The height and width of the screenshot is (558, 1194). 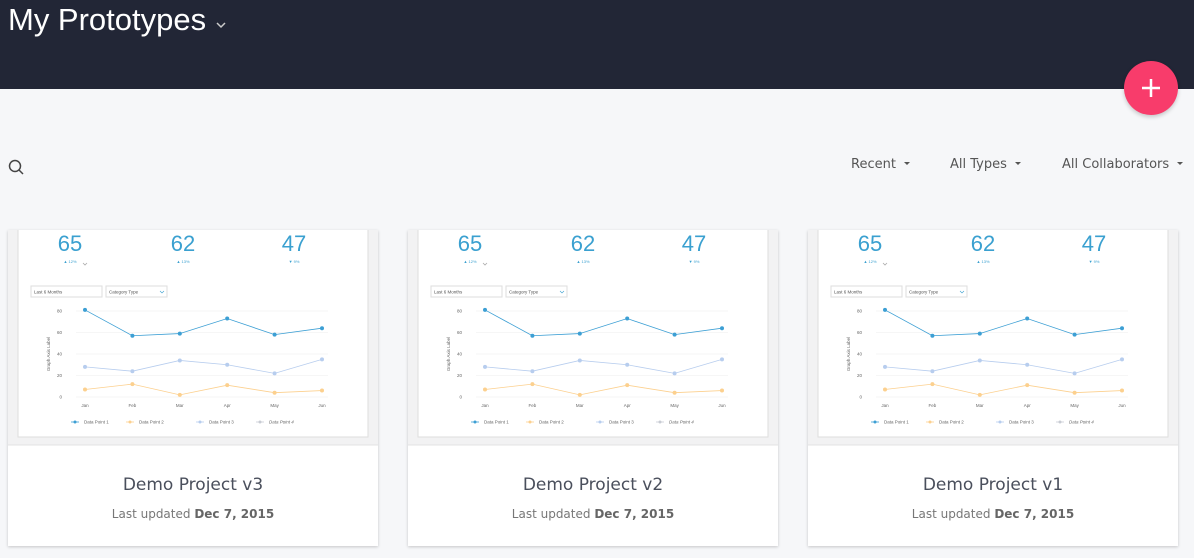 I want to click on dropdown-label: Last 6 Months, so click(x=48, y=292).